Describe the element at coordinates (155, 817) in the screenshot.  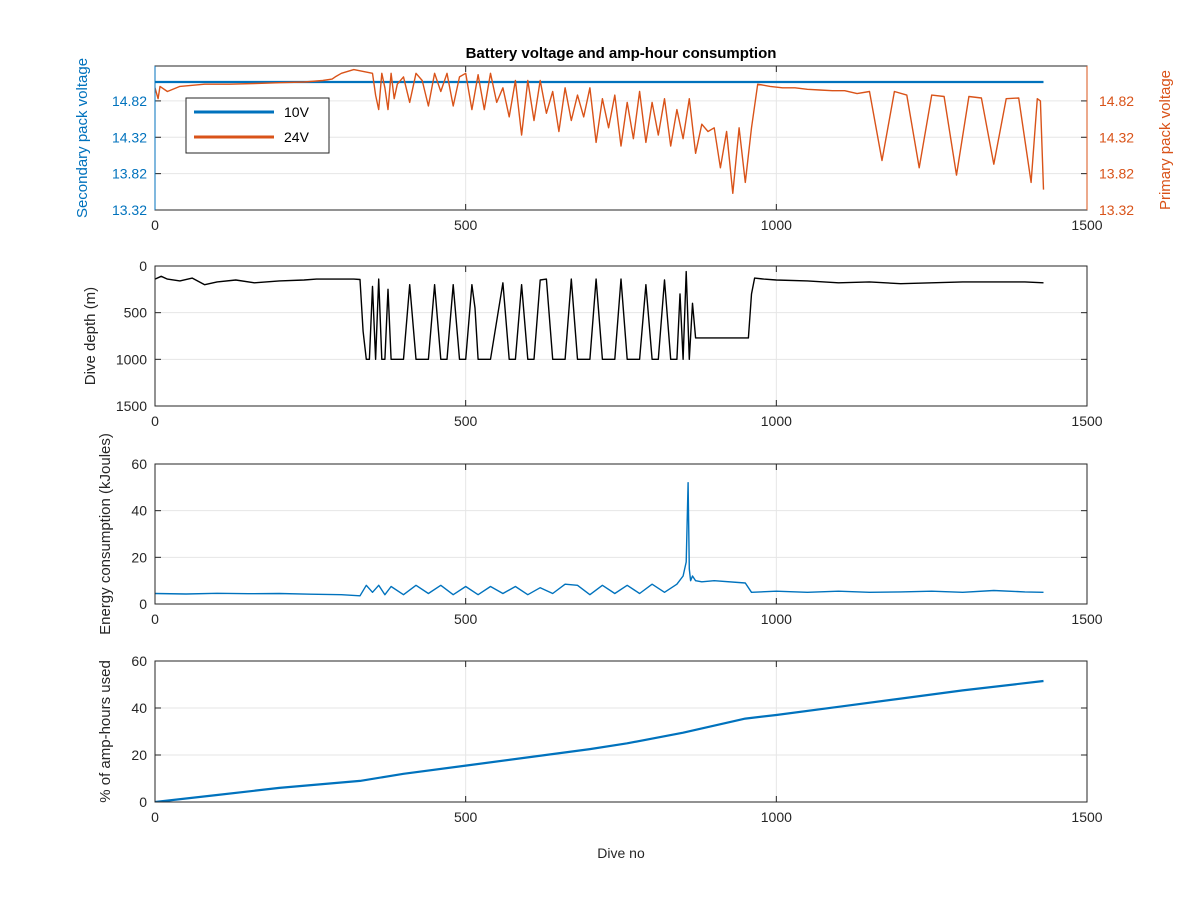
I see `amphours-x-tick-label: 0` at that location.